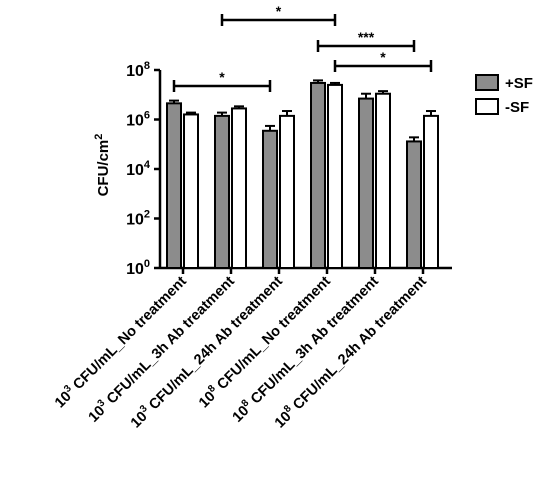 This screenshot has height=494, width=550. Describe the element at coordinates (302, 110) in the screenshot. I see `error-bars` at that location.